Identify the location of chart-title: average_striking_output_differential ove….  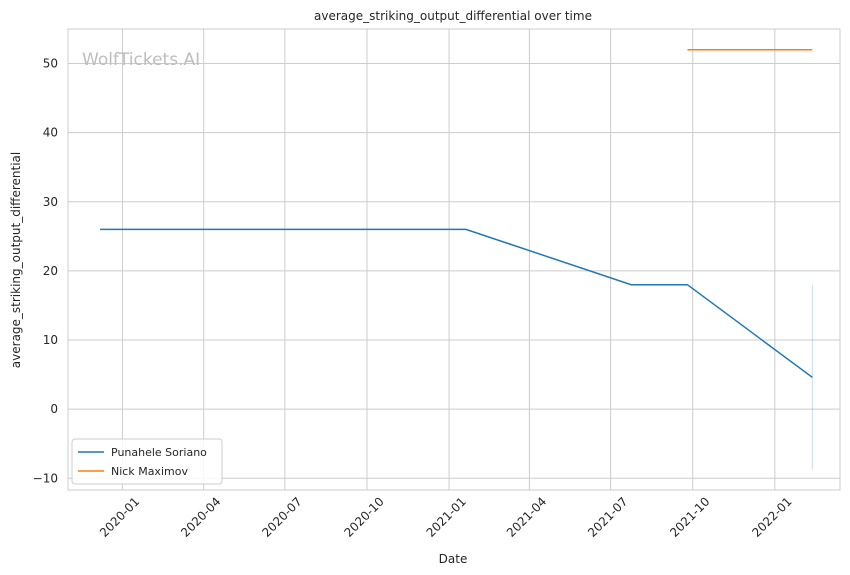
(453, 16).